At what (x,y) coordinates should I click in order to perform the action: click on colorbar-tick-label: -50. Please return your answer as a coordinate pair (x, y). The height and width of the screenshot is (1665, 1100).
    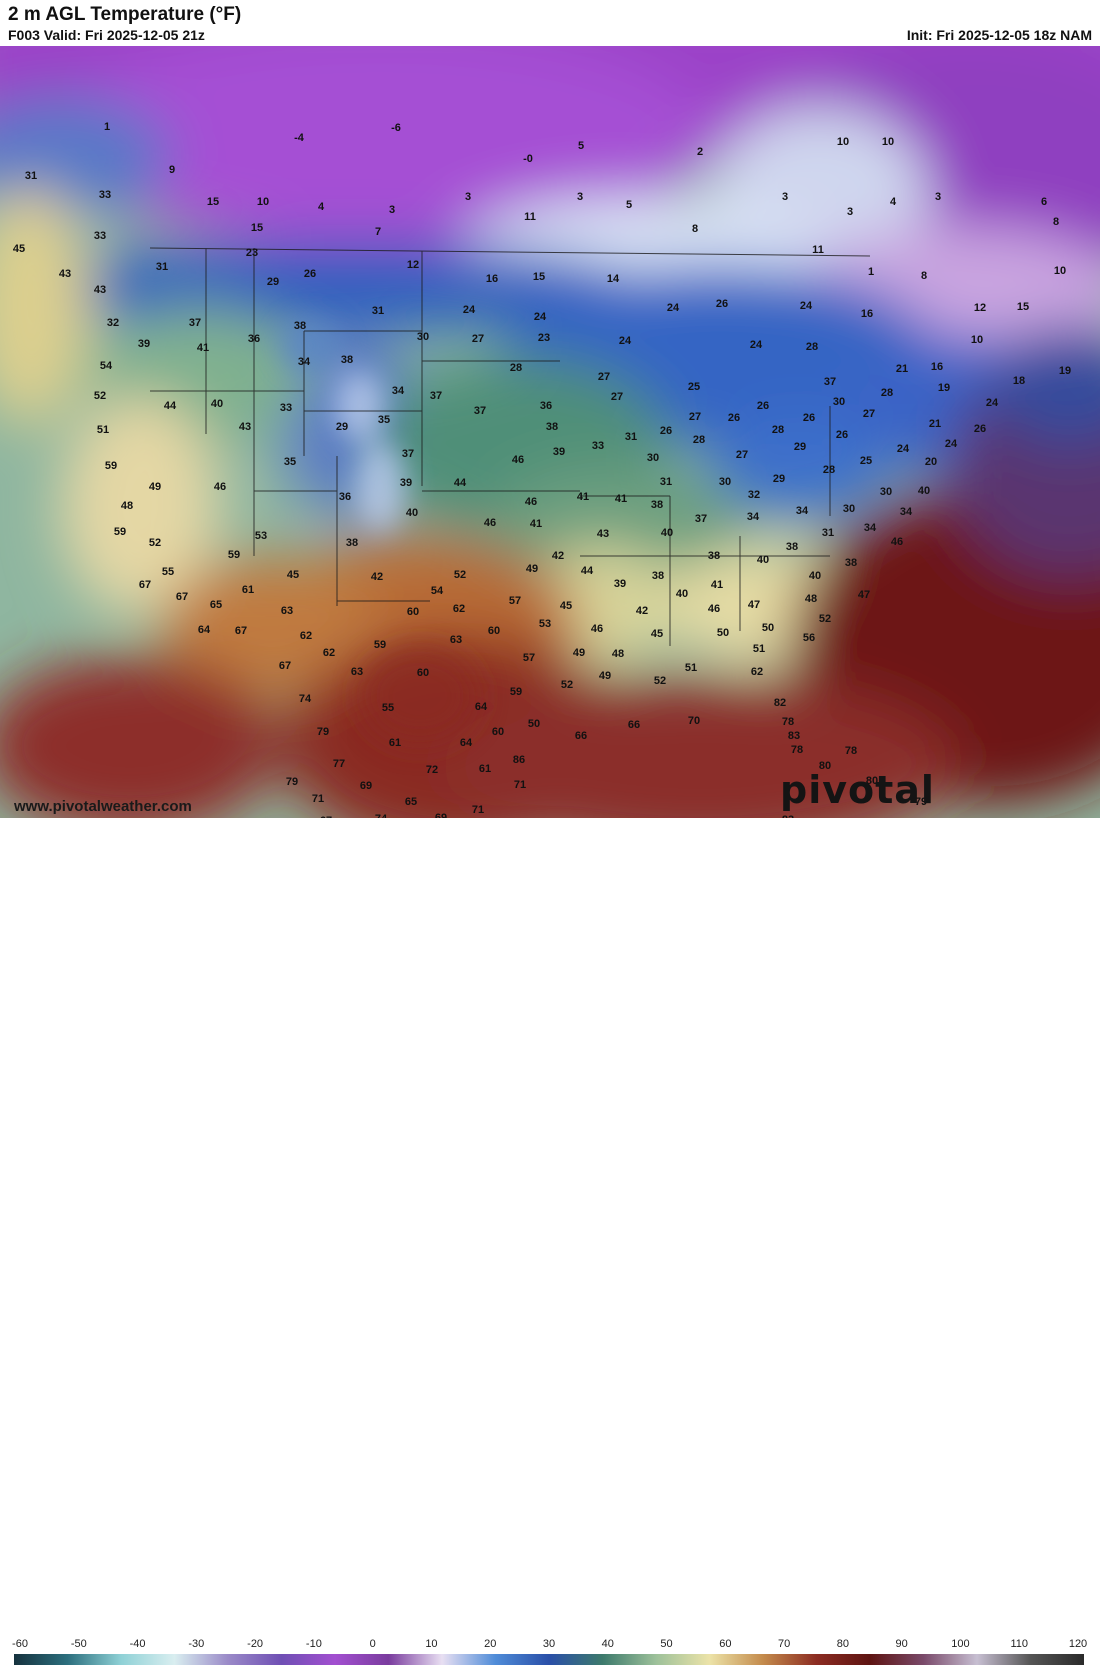
    Looking at the image, I should click on (78, 1644).